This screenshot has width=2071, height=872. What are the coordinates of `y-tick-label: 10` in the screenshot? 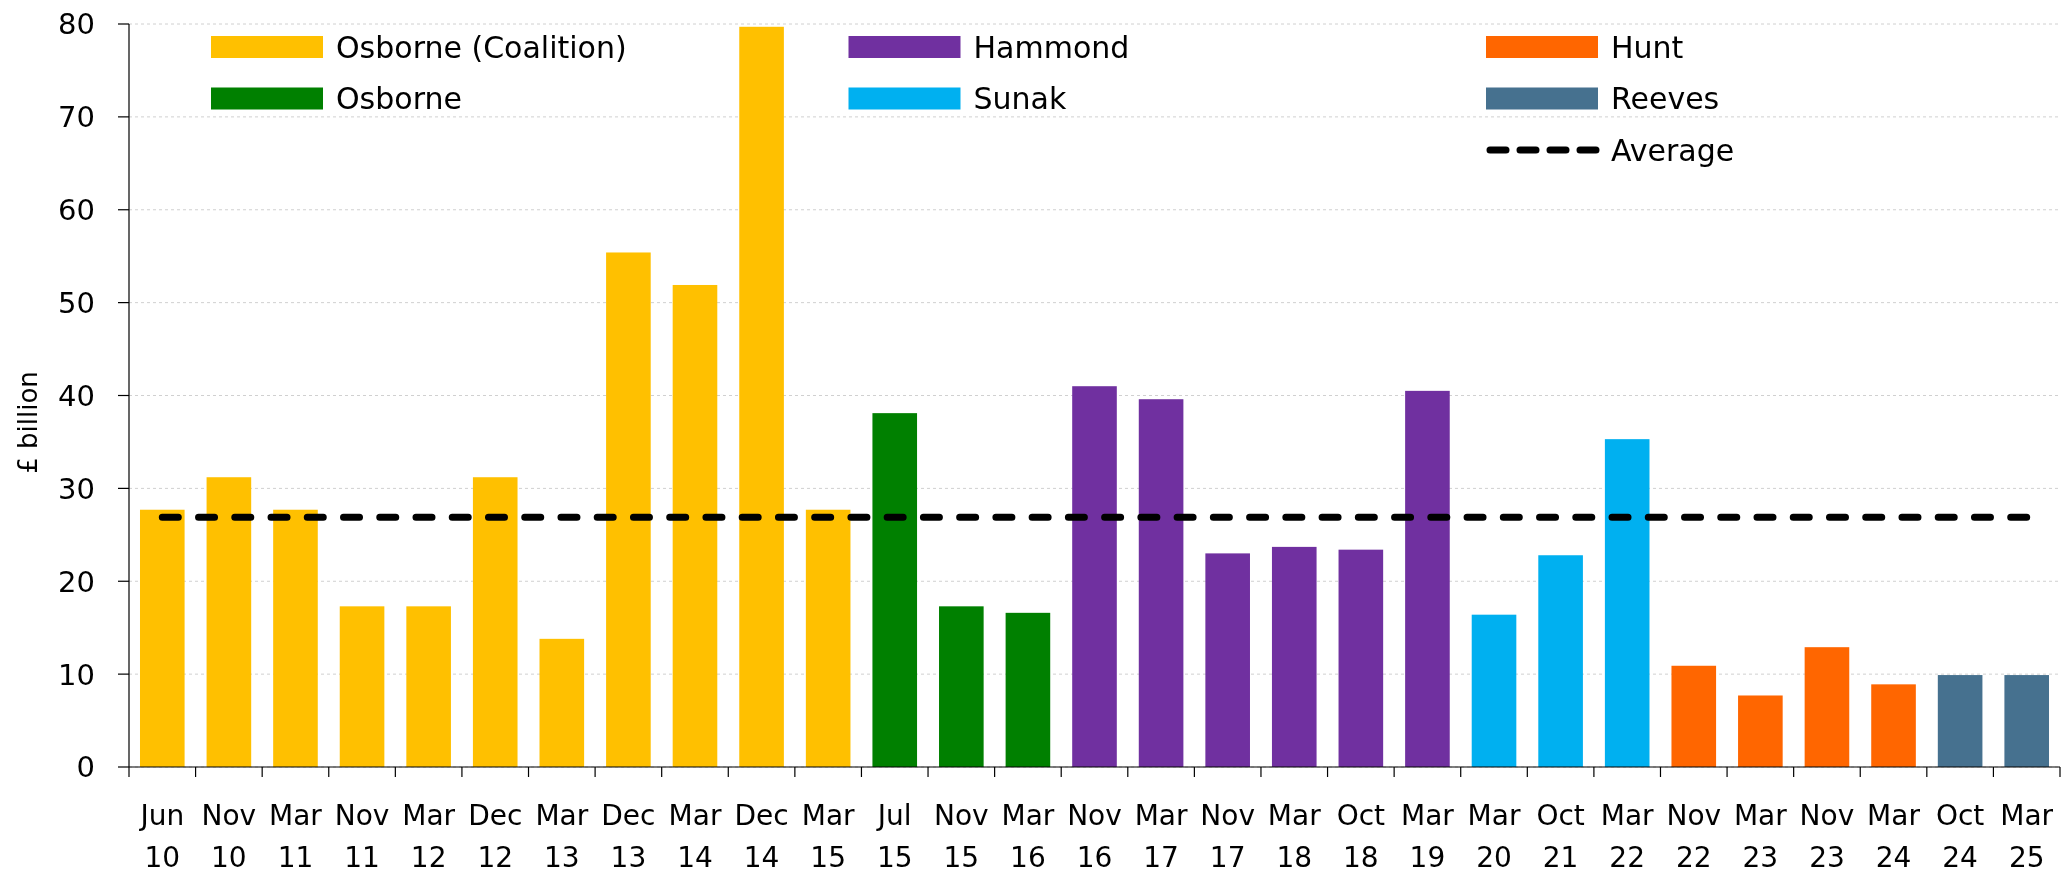 It's located at (76, 674).